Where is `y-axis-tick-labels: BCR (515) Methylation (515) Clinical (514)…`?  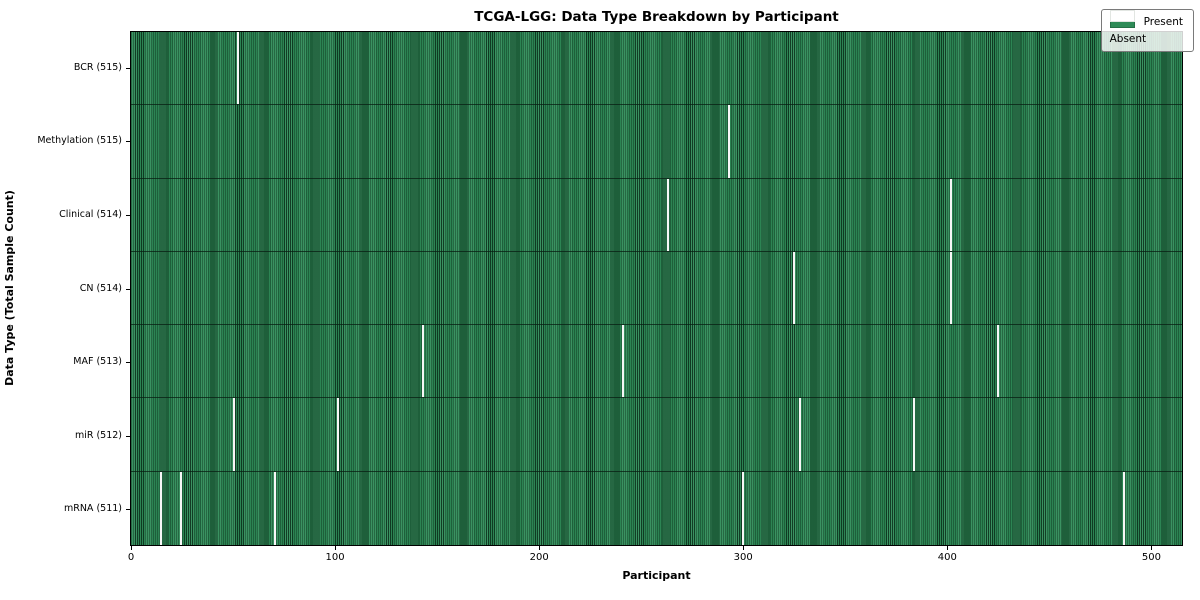 y-axis-tick-labels: BCR (515) Methylation (515) Clinical (514)… is located at coordinates (61, 288).